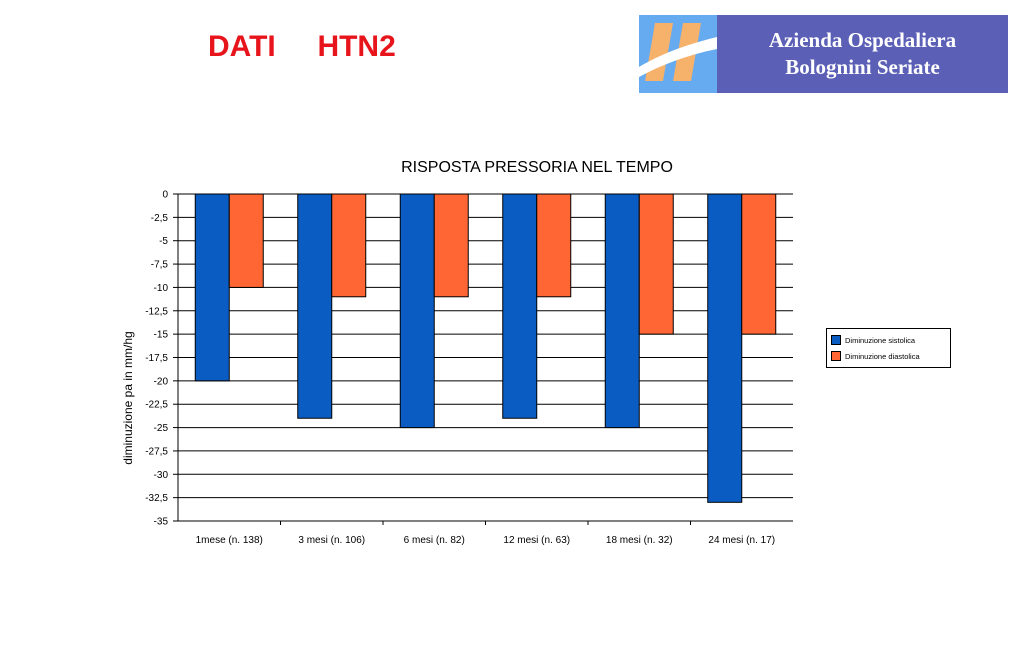 The width and height of the screenshot is (1024, 651). Describe the element at coordinates (862, 40) in the screenshot. I see `logo-line-1: Azienda Ospedaliera` at that location.